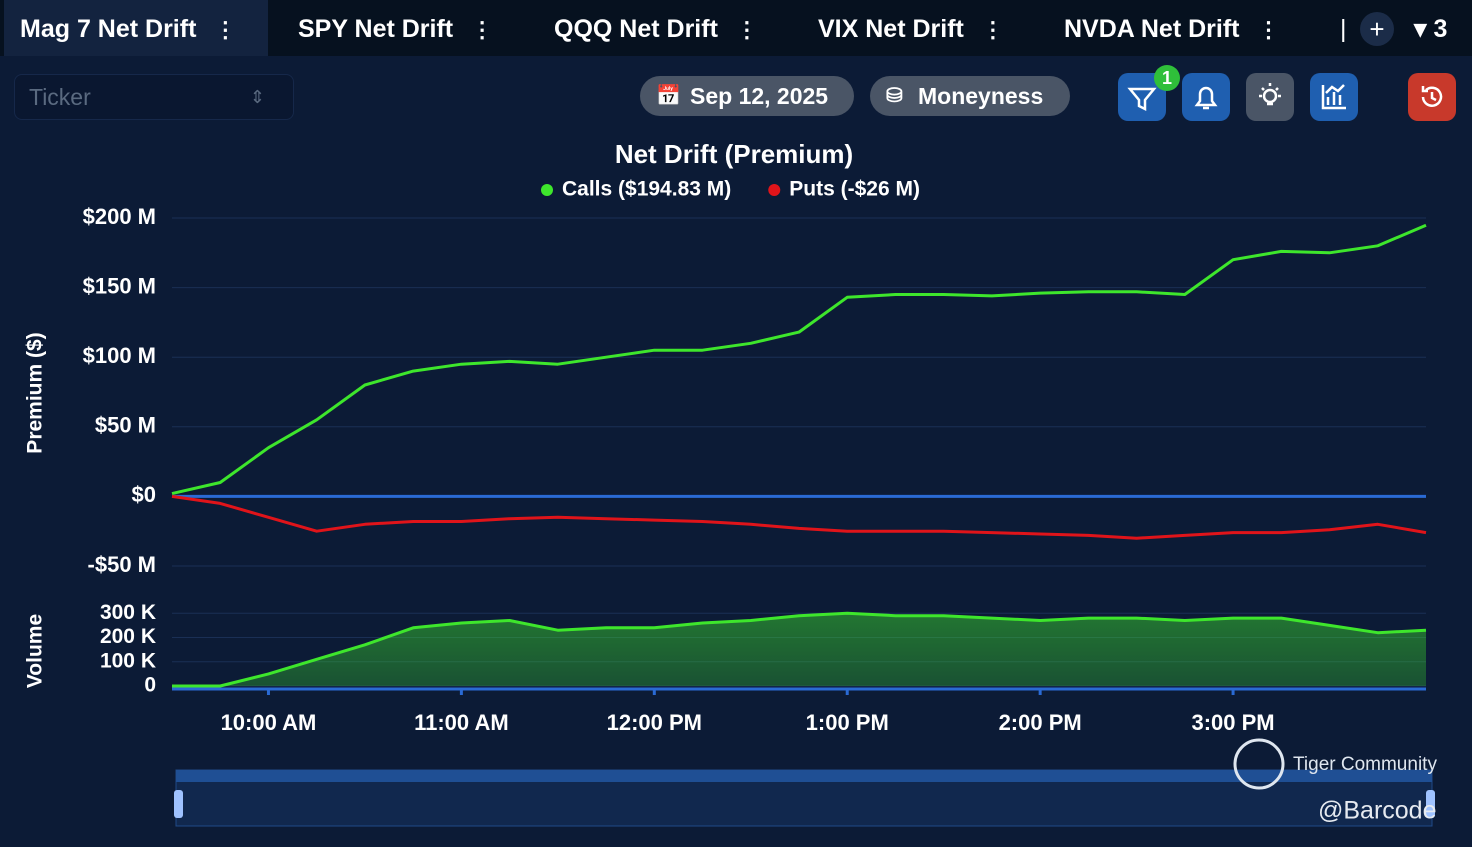 This screenshot has height=847, width=1472. What do you see at coordinates (376, 29) in the screenshot?
I see `tab-label: SPY Net Drift` at bounding box center [376, 29].